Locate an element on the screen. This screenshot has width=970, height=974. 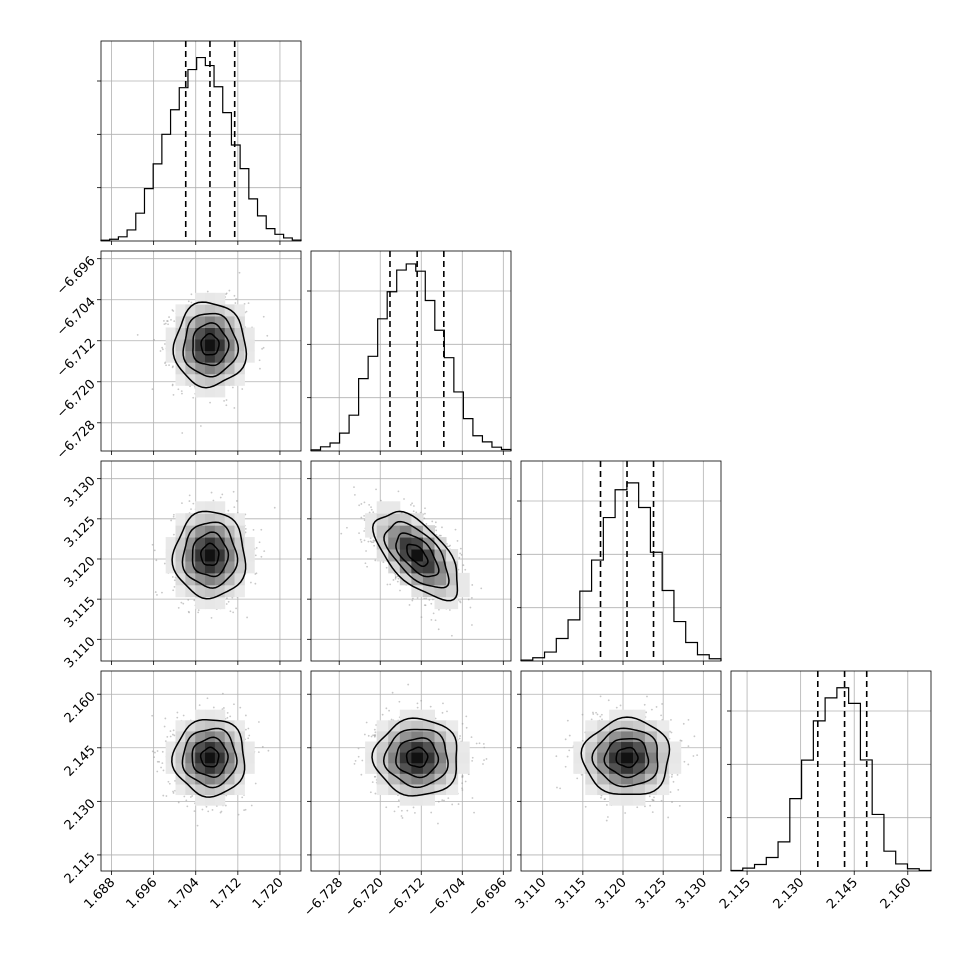
y-tick-label: 3.125 is located at coordinates (80, 532).